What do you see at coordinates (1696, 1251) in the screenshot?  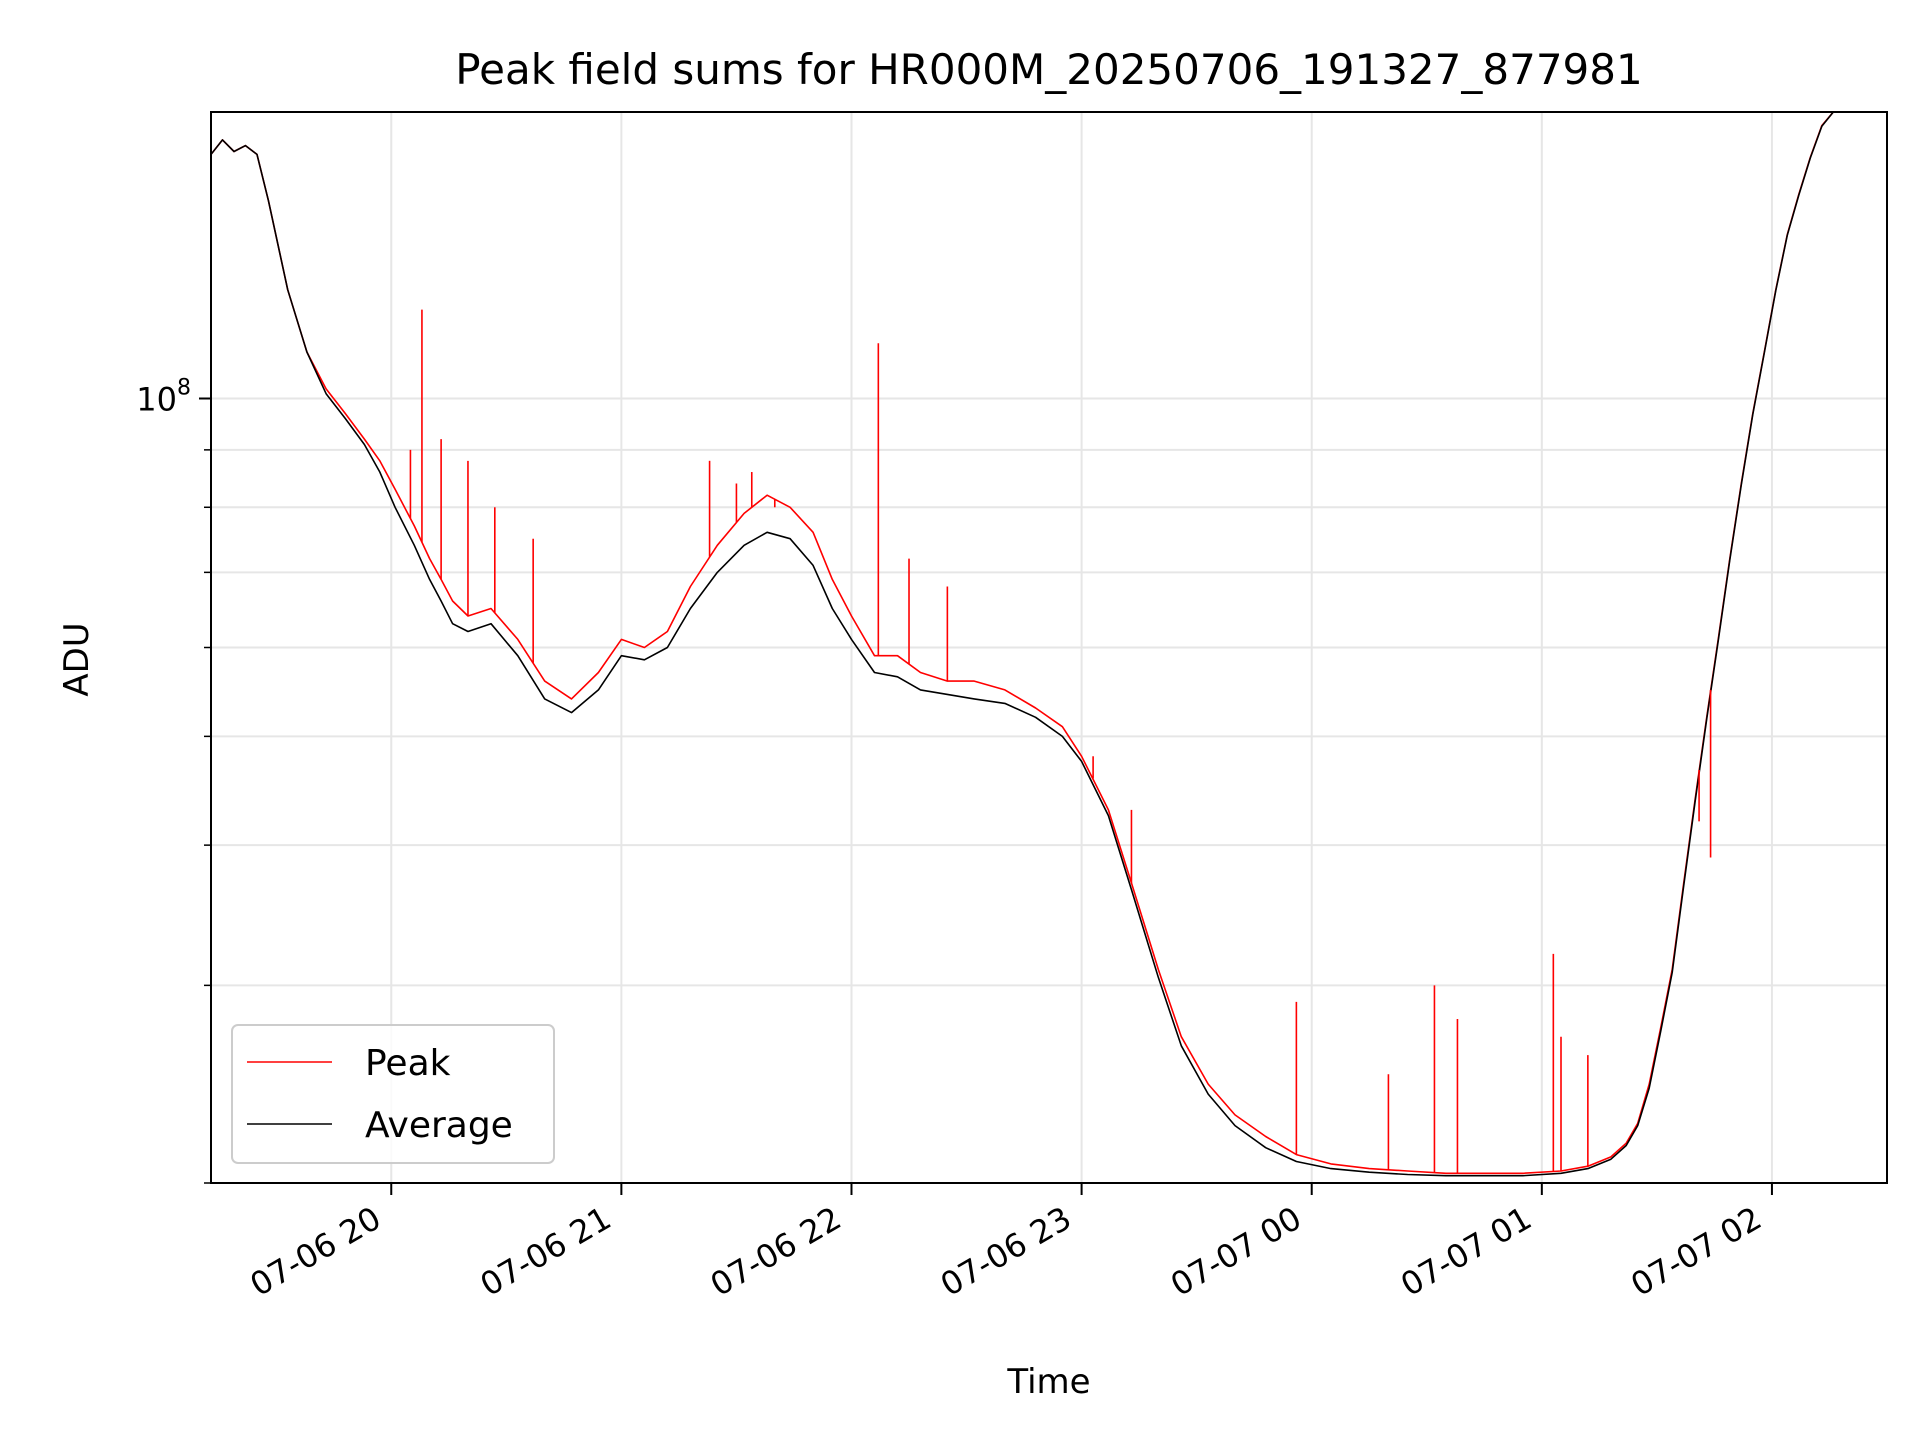 I see `x-tick-label: 07-07 02` at bounding box center [1696, 1251].